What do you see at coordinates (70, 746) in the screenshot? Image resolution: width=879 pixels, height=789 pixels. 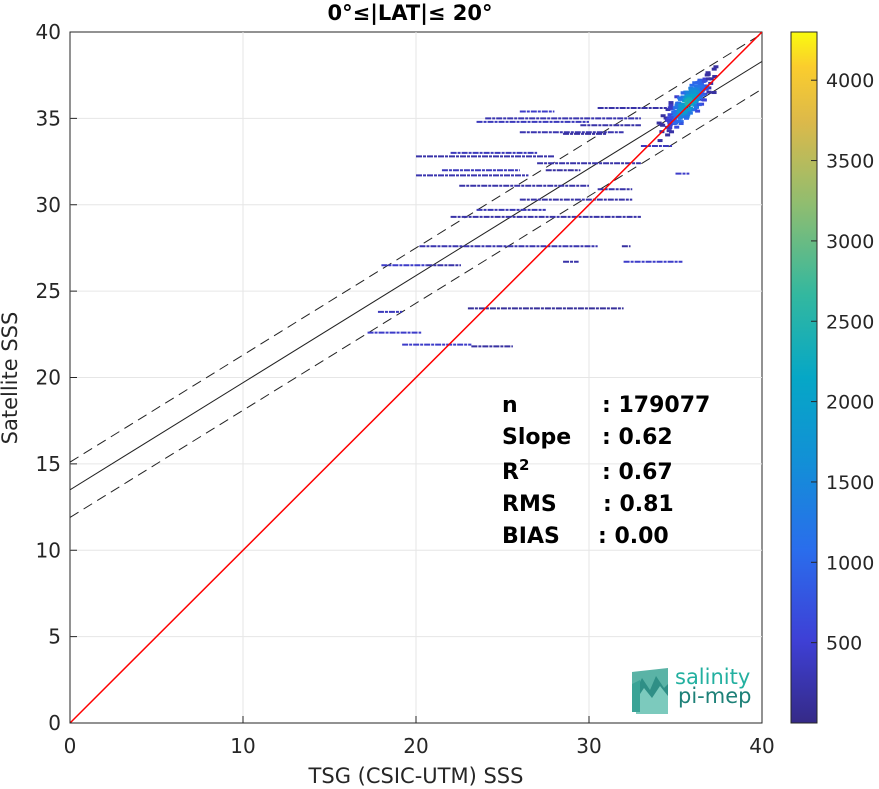 I see `x-tick-label: 0` at bounding box center [70, 746].